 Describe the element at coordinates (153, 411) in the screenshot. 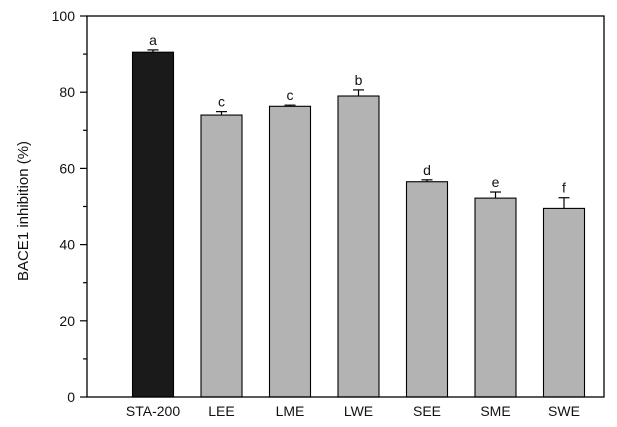

I see `x-tick-label-sta-200: STA-200` at that location.